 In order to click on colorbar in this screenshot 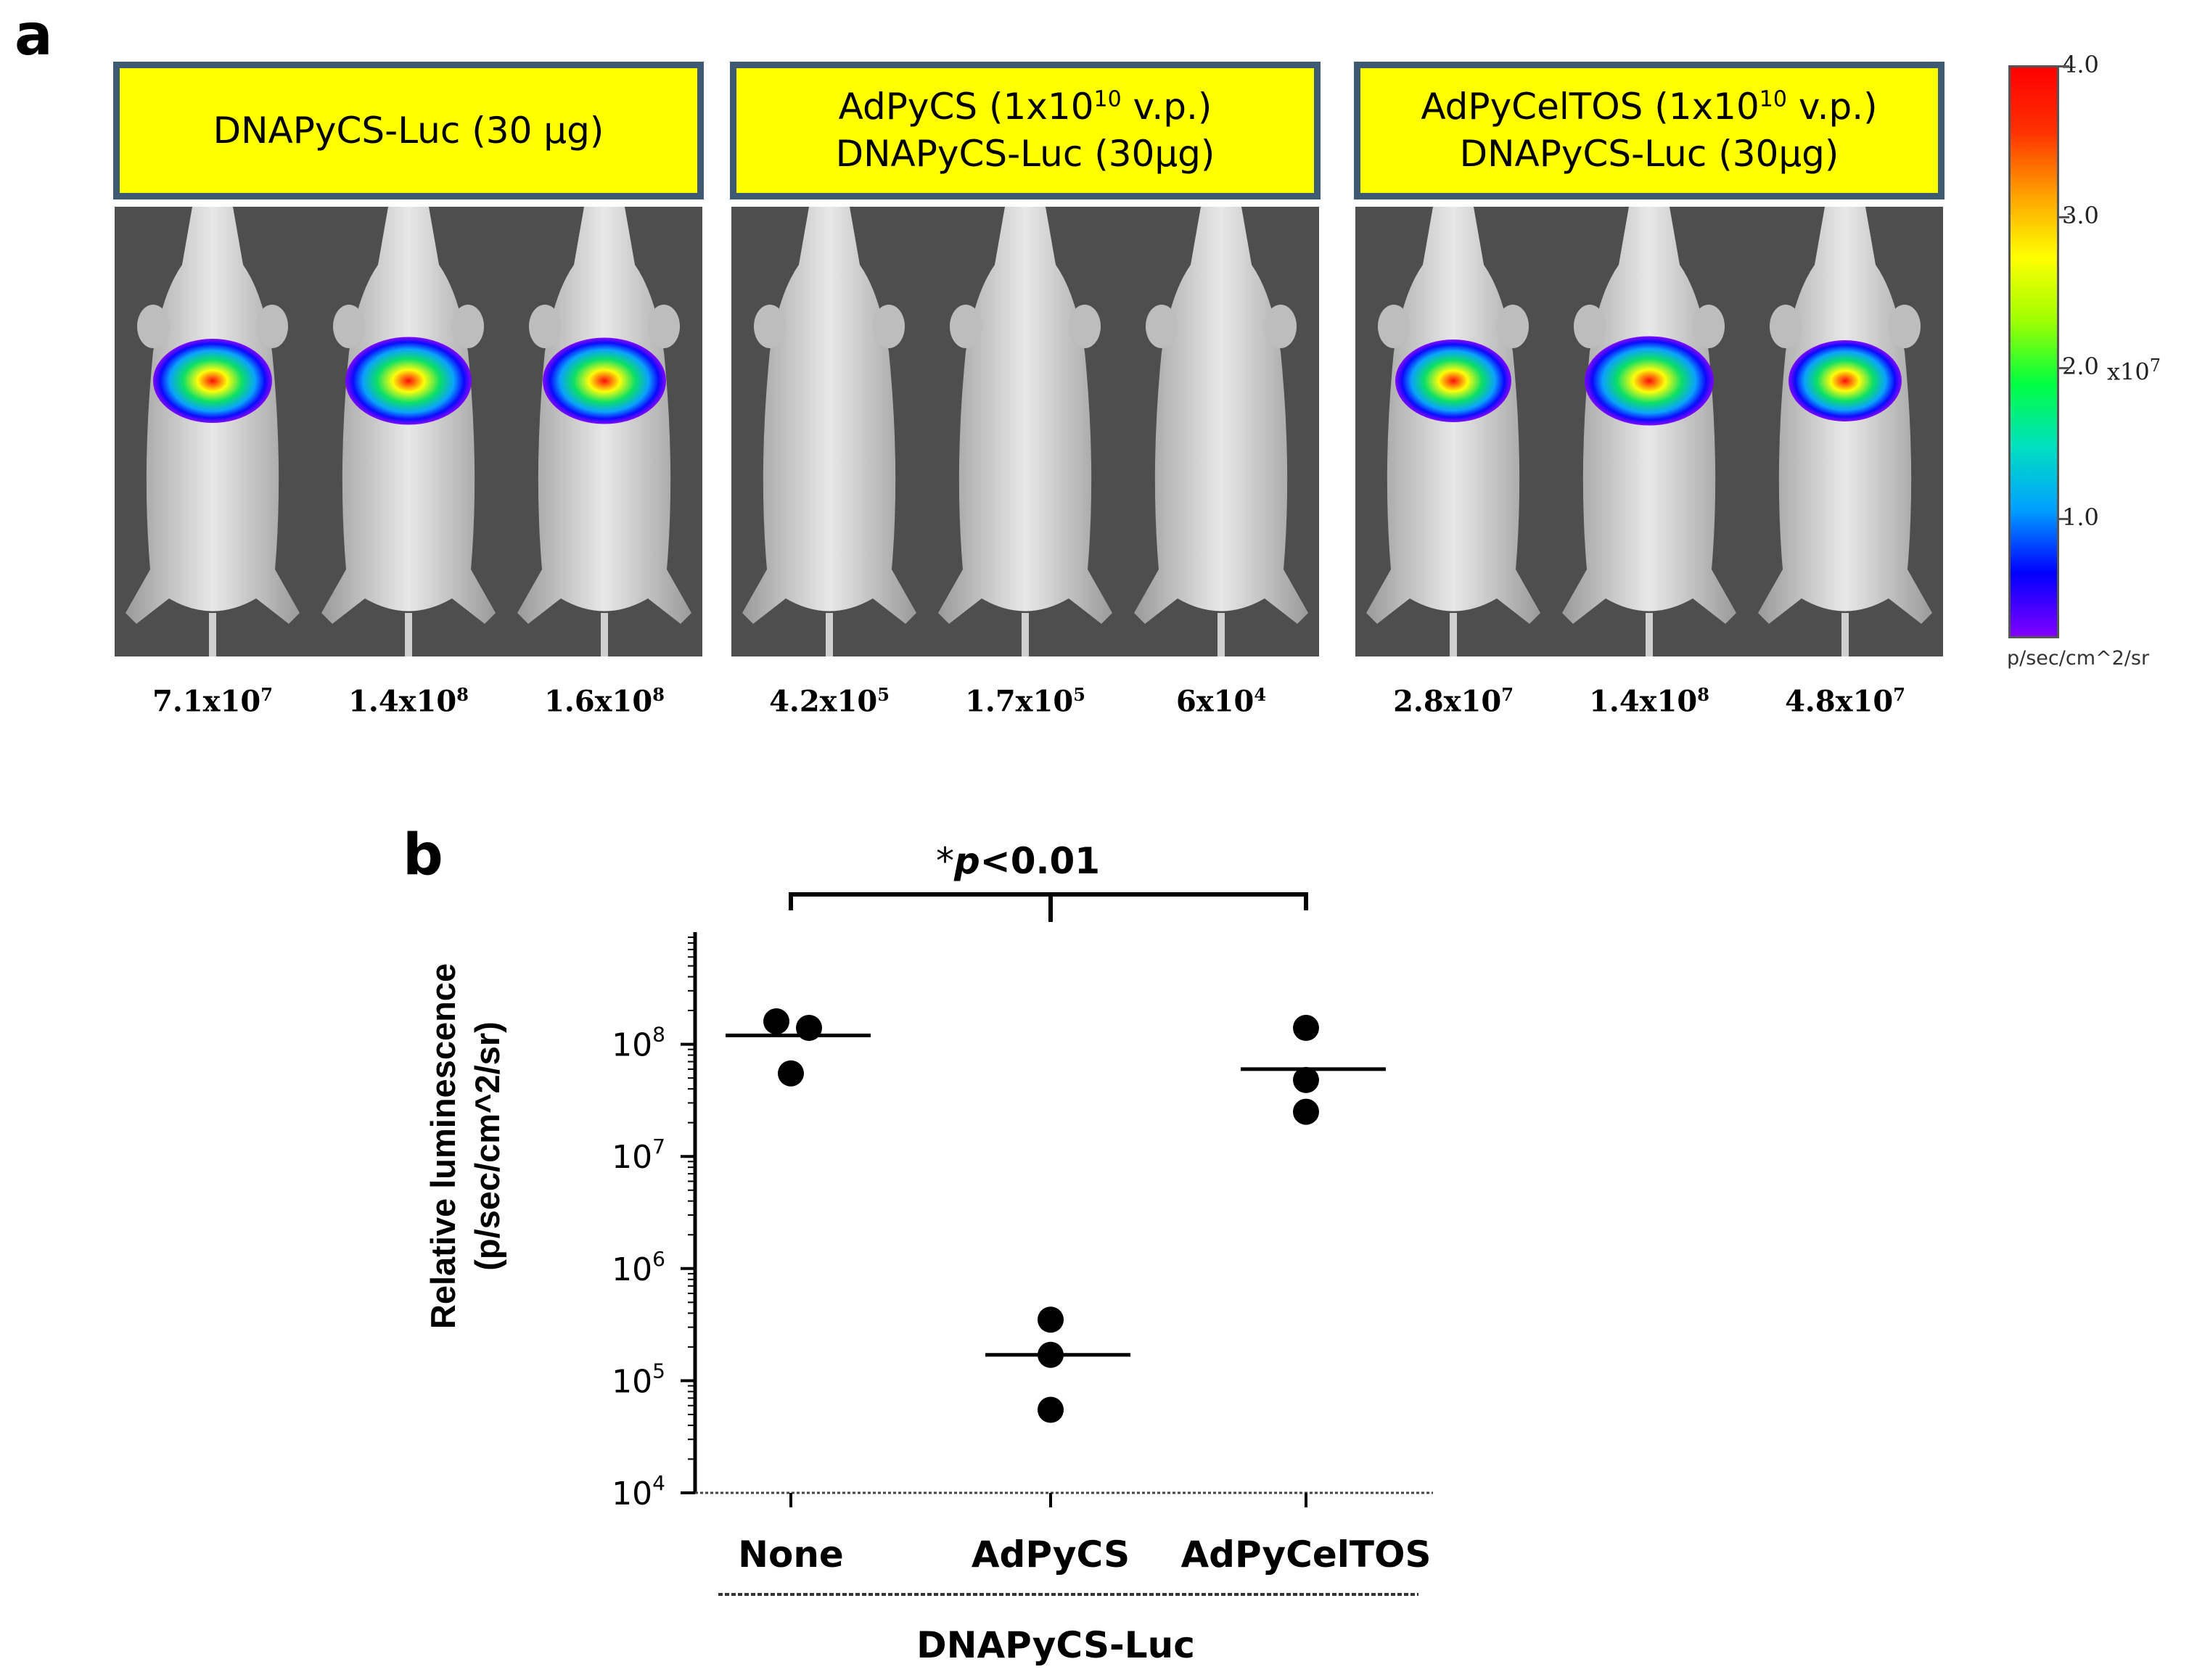, I will do `click(2033, 351)`.